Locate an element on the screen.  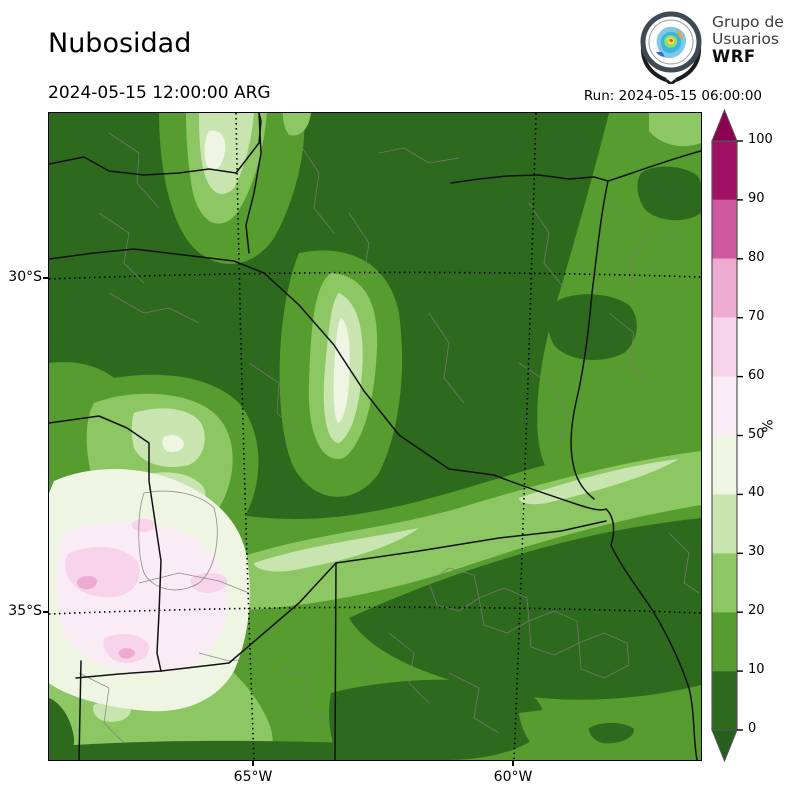
gridline-35s is located at coordinates (375, 610).